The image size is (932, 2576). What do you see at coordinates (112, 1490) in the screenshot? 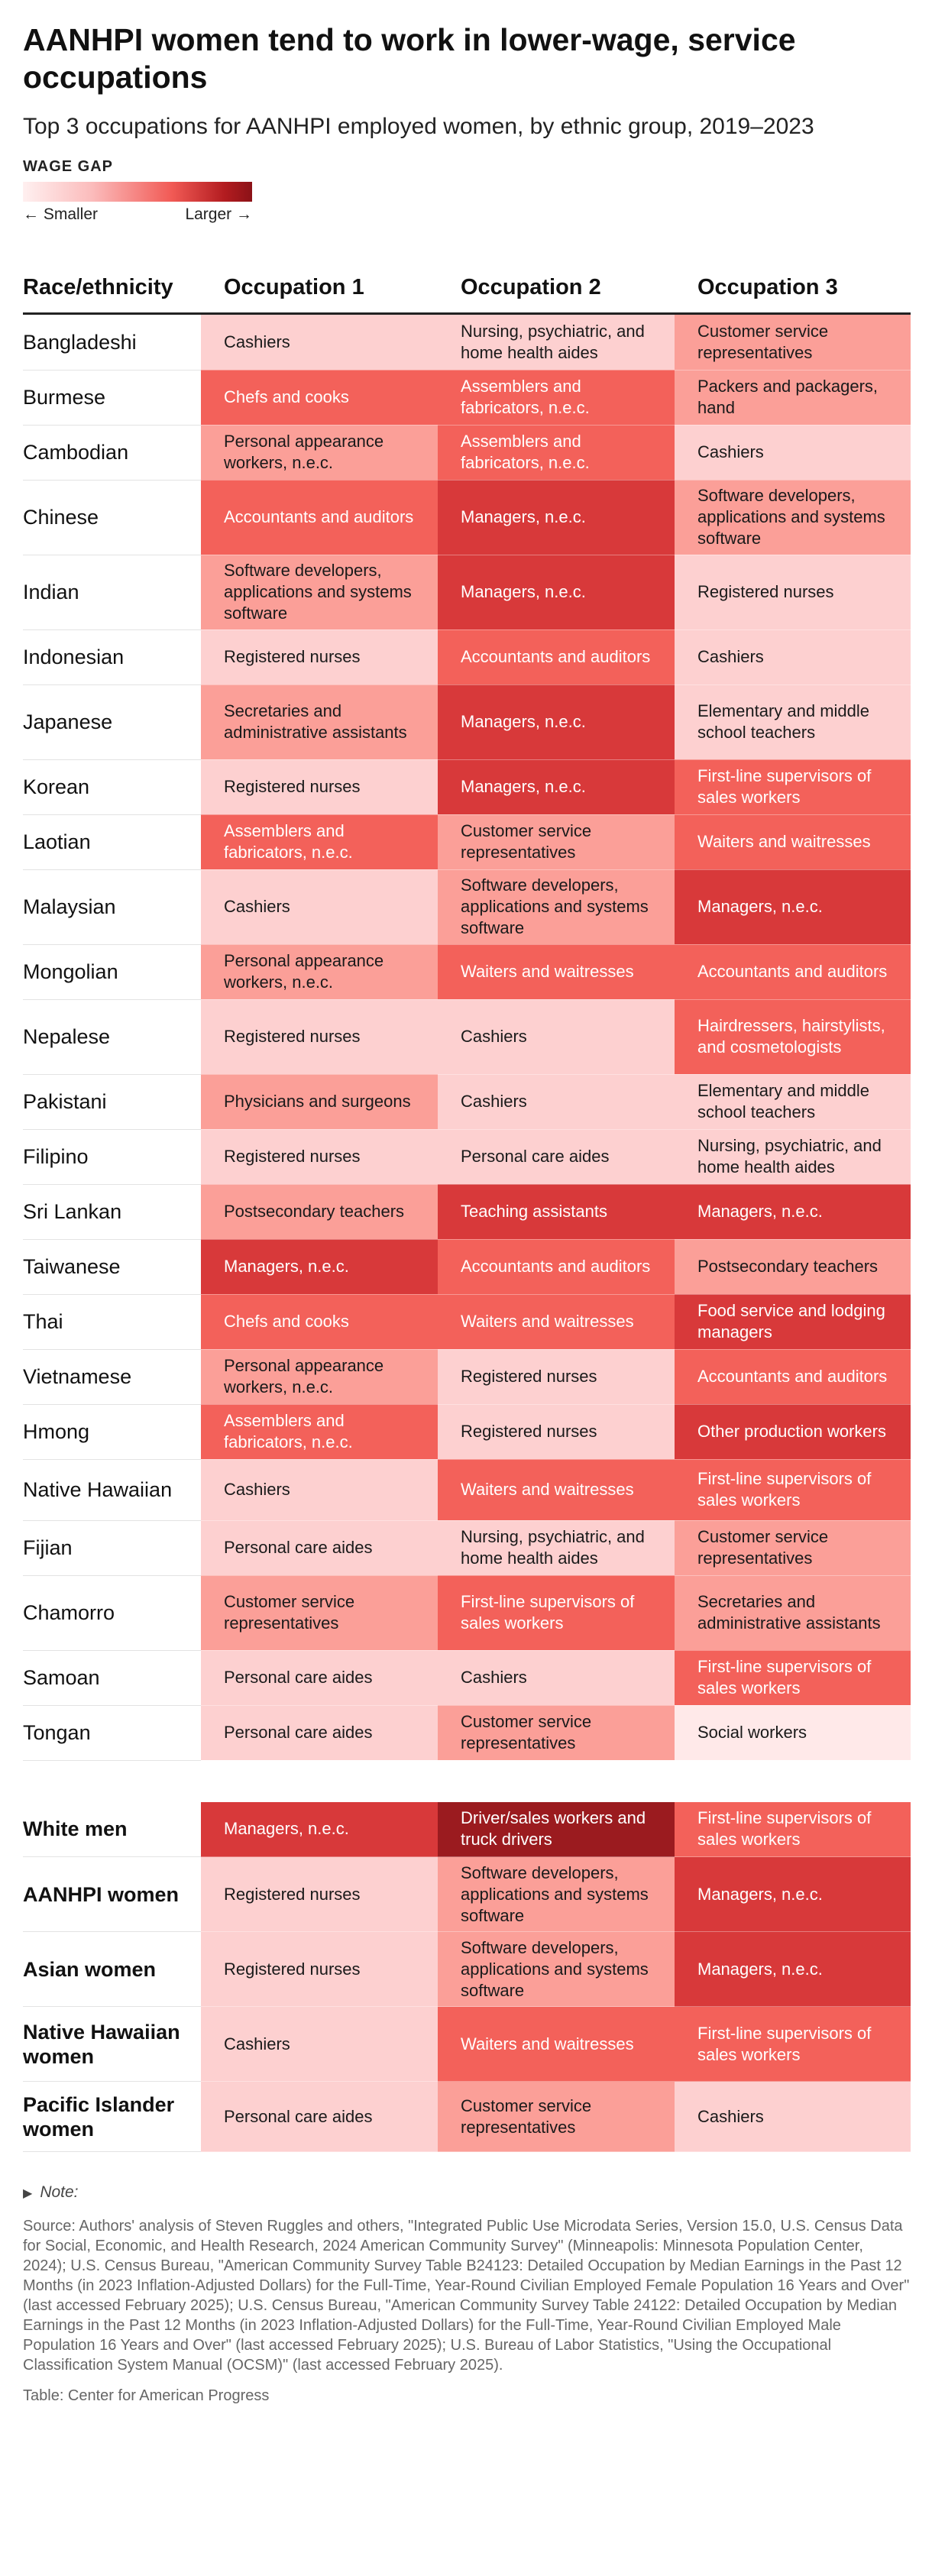
I see `row-label: Native Hawaiian` at bounding box center [112, 1490].